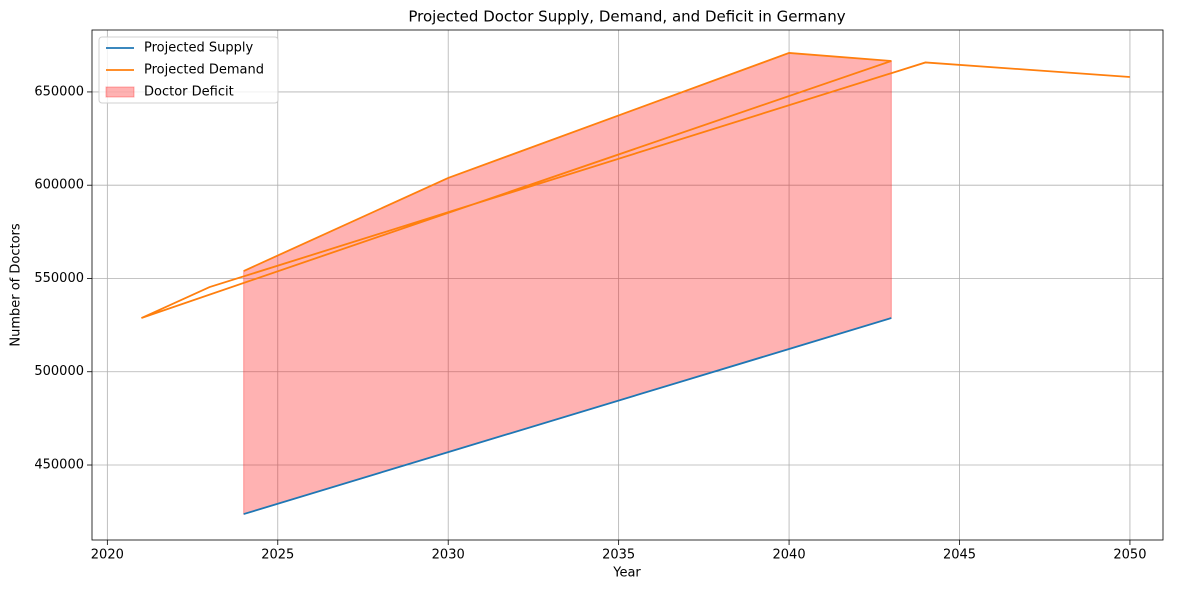 The height and width of the screenshot is (590, 1189). What do you see at coordinates (204, 70) in the screenshot?
I see `legend-label: Projected Demand` at bounding box center [204, 70].